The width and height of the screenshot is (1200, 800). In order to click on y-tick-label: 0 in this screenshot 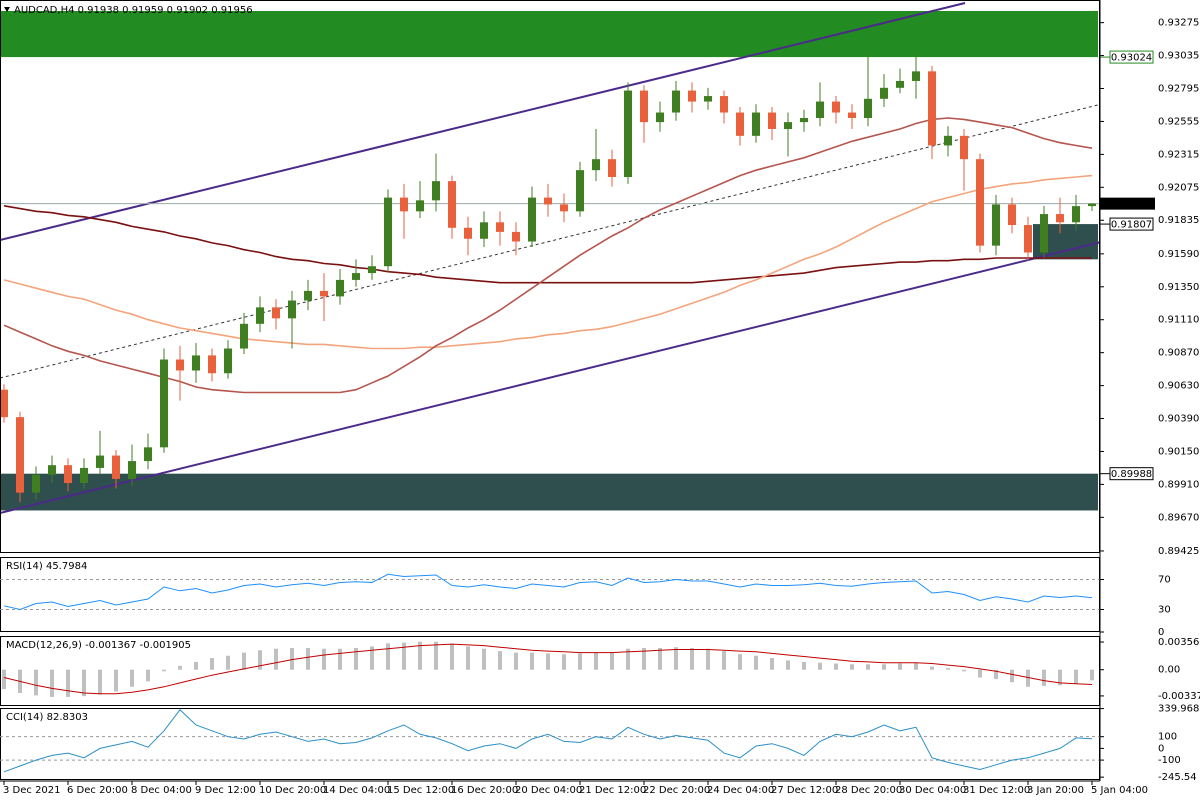, I will do `click(1161, 632)`.